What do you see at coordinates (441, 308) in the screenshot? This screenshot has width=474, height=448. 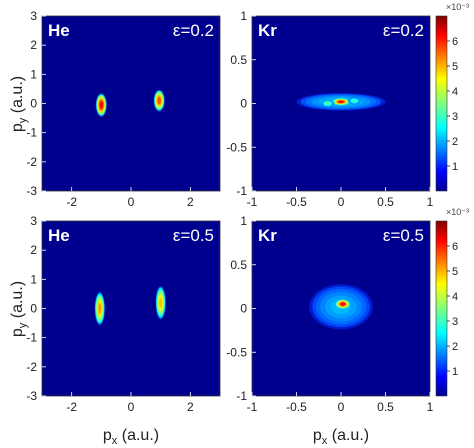 I see `colorbar-gradient` at bounding box center [441, 308].